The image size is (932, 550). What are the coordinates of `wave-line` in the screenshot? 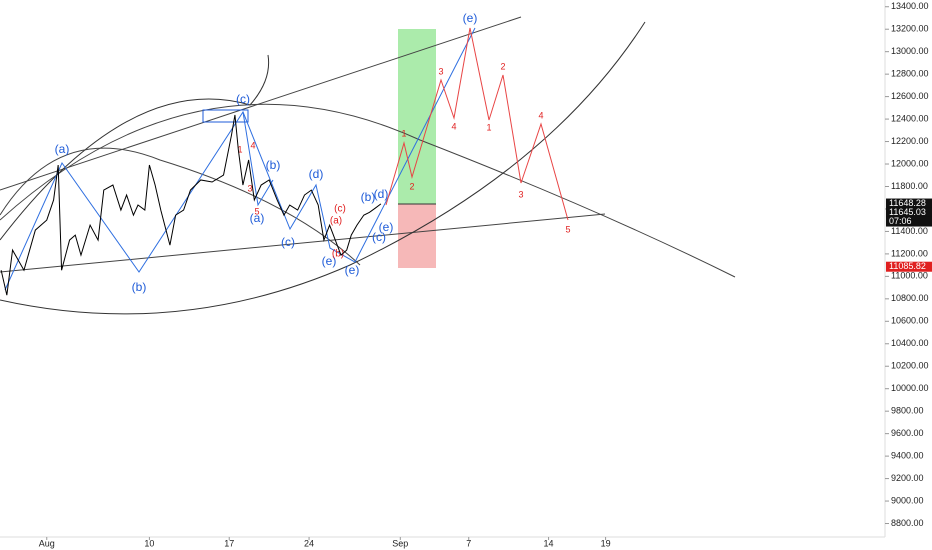 It's located at (258, 159).